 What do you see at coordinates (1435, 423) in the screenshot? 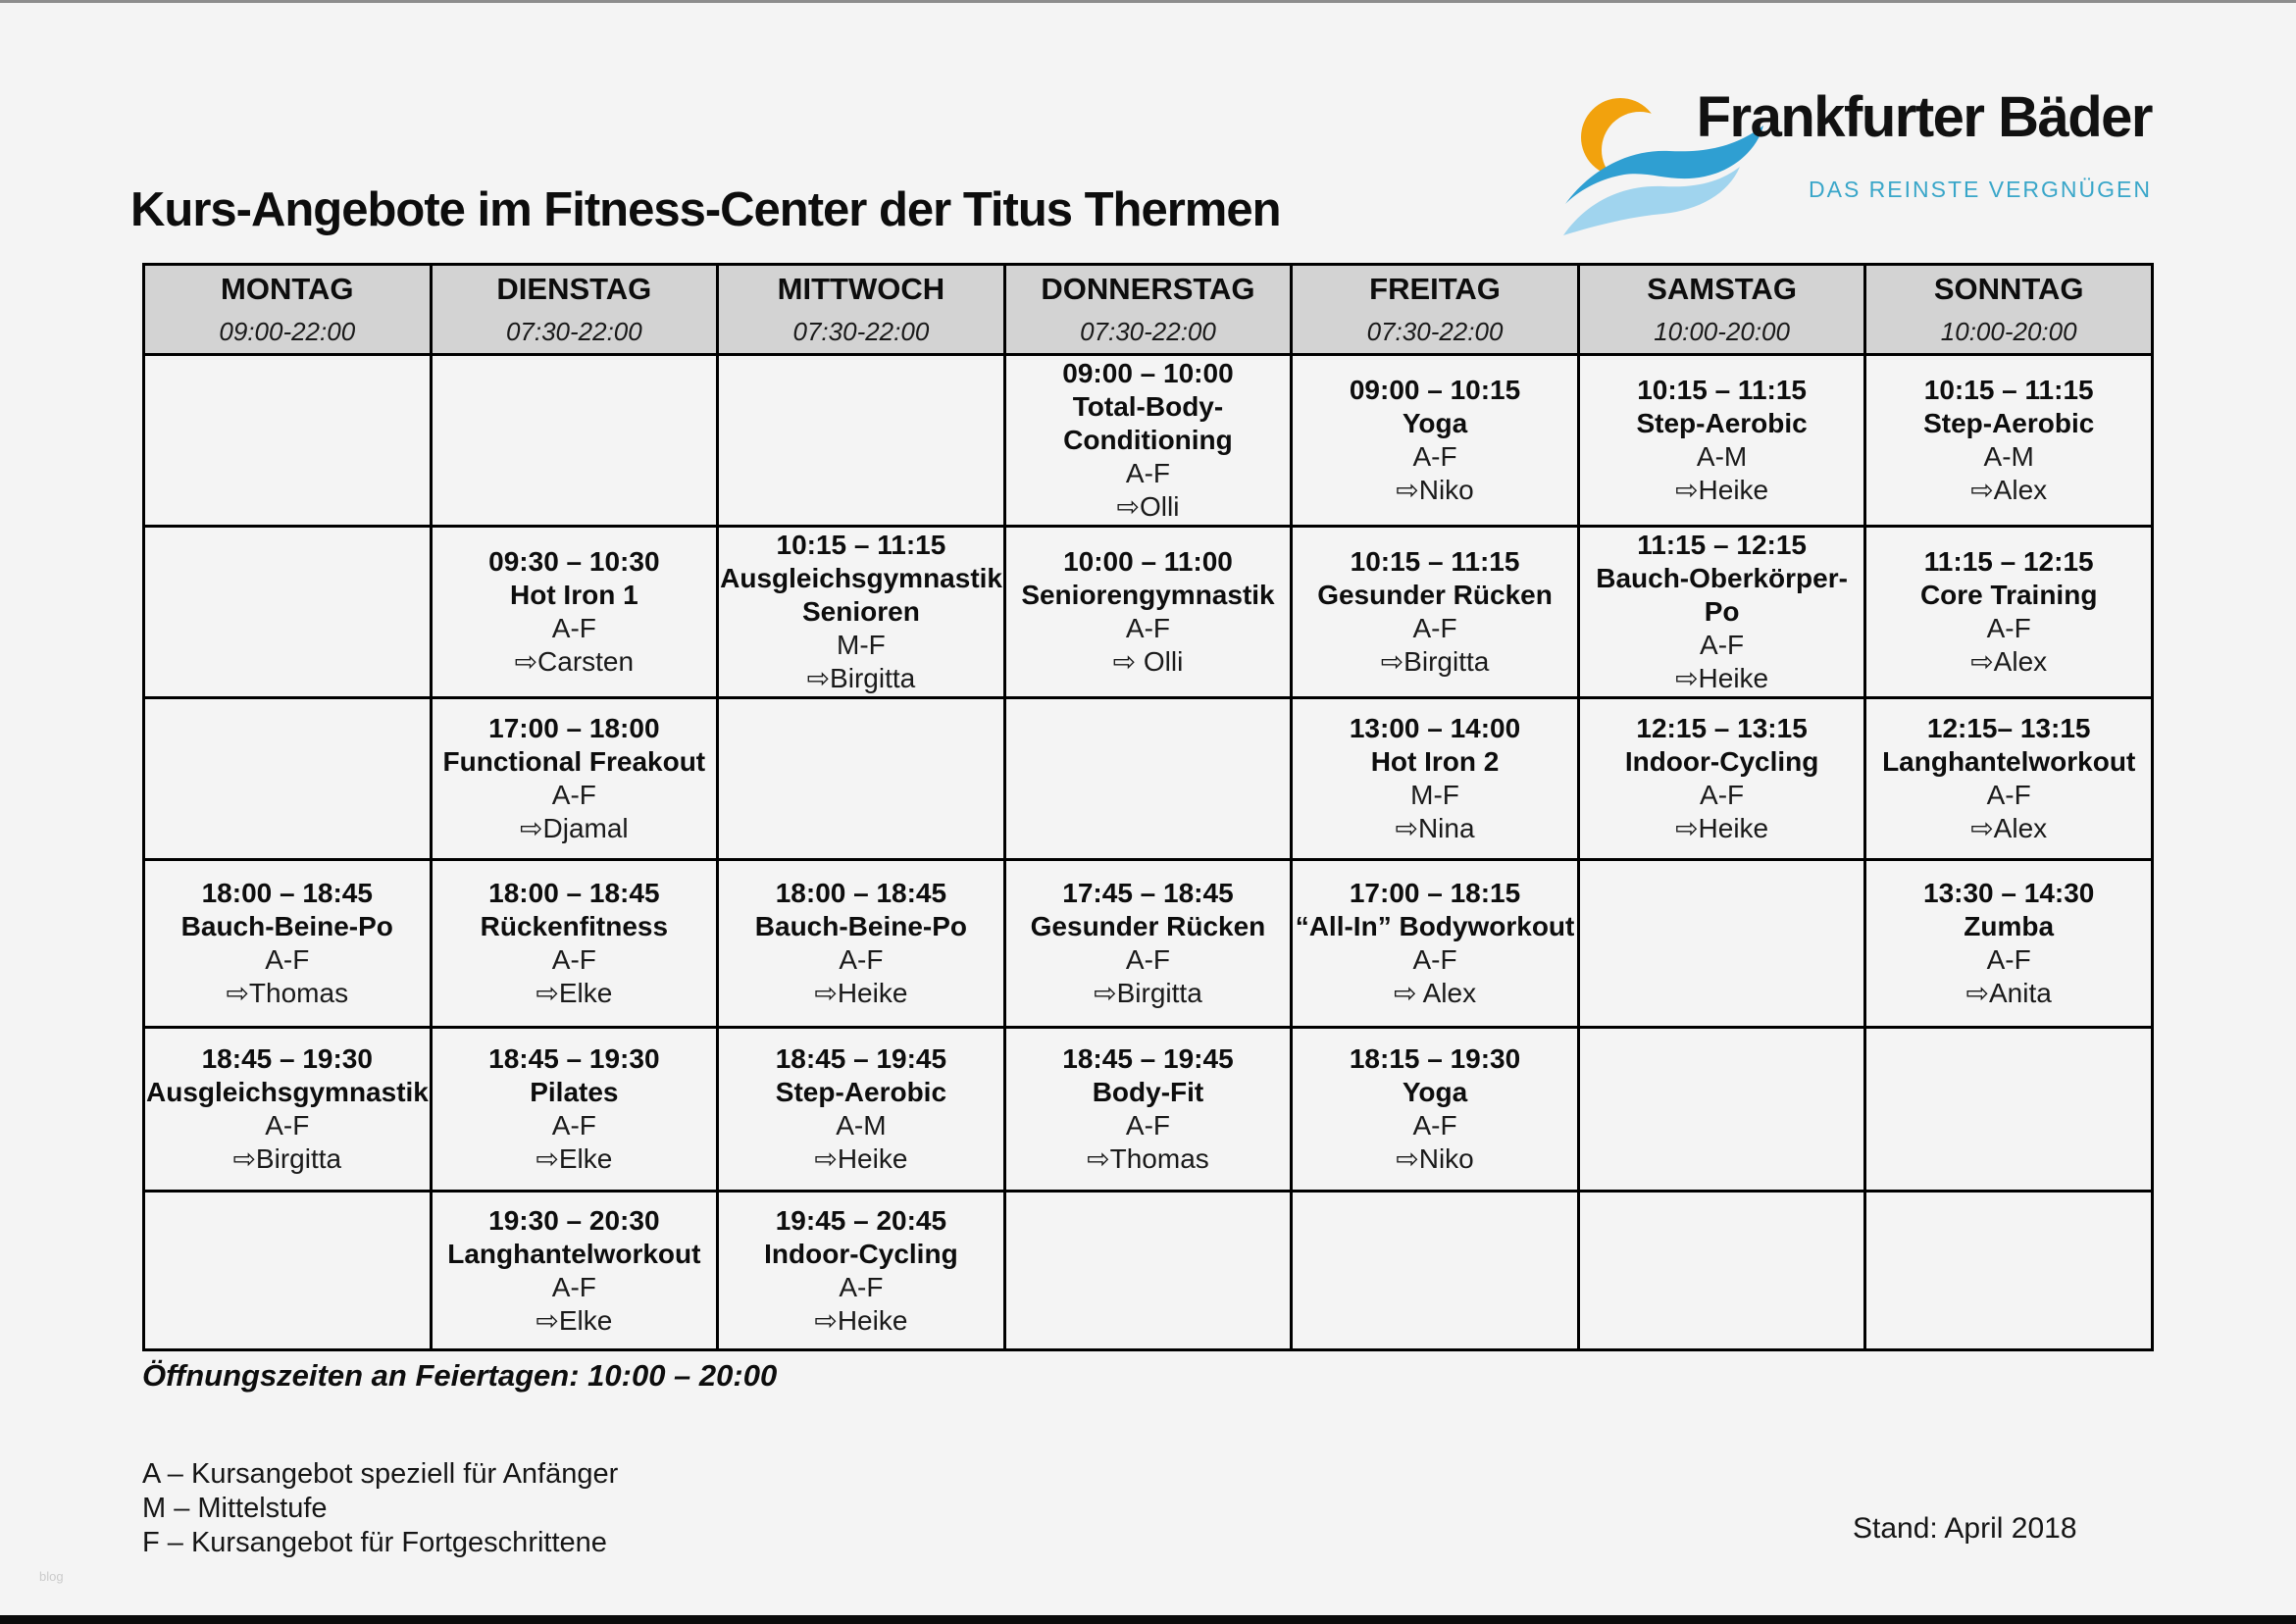
I see `course-name: Yoga` at bounding box center [1435, 423].